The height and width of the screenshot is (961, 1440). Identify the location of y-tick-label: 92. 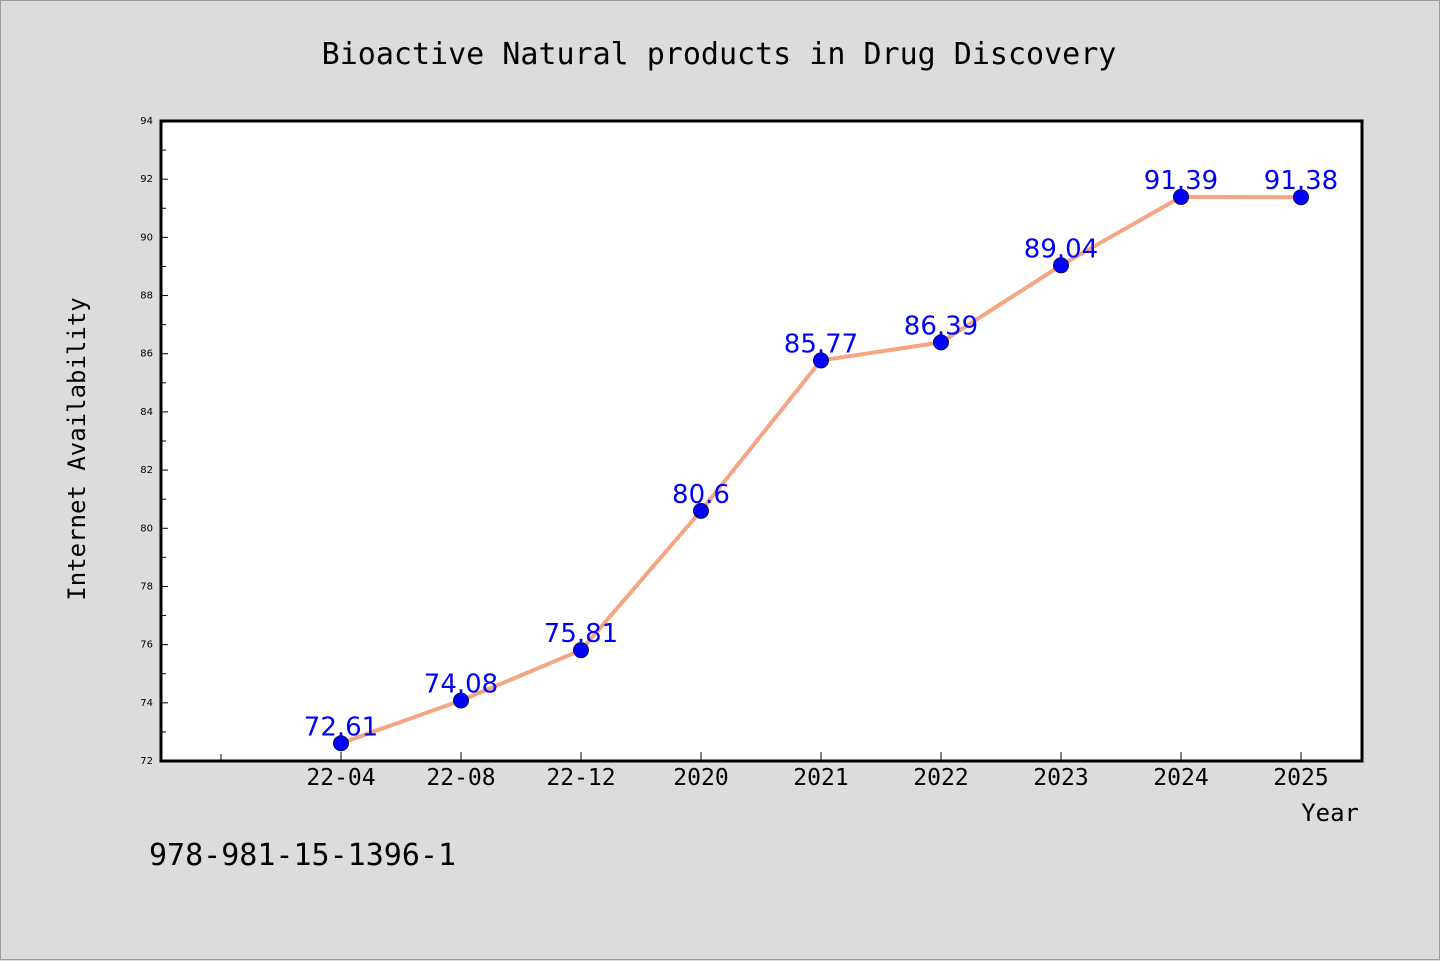
(146, 179).